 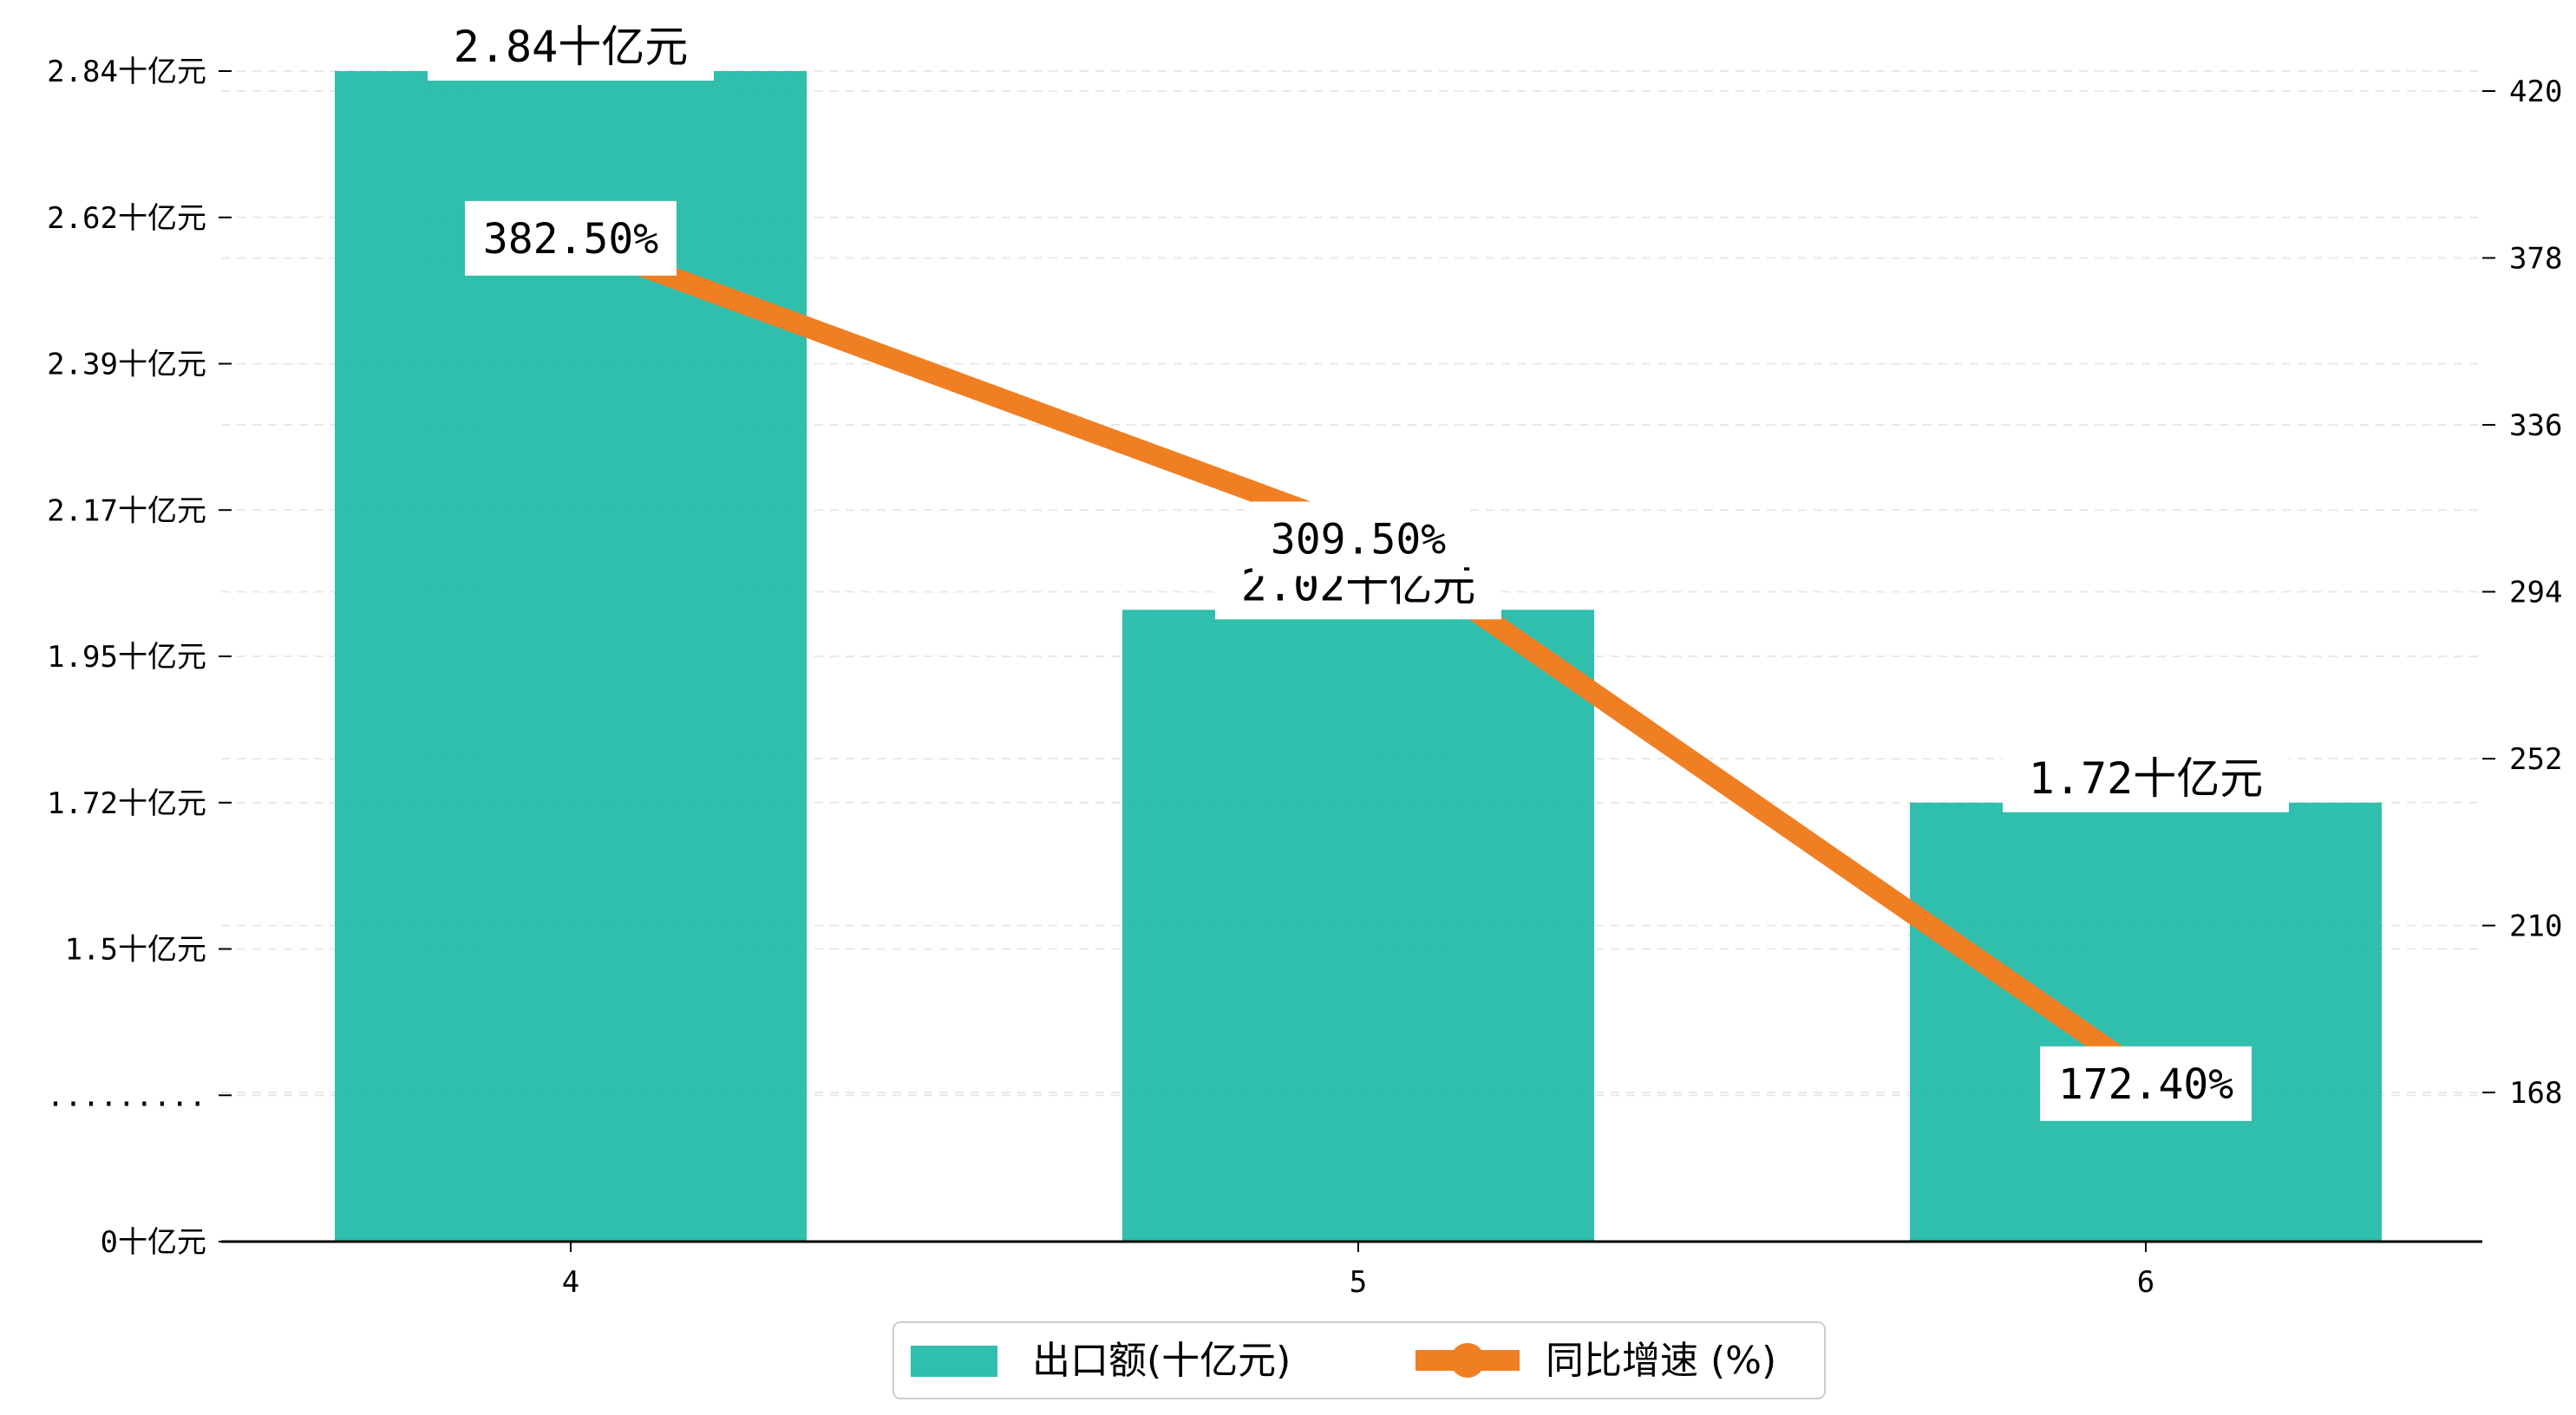 I want to click on svg-text: 382.50%, so click(x=570, y=239).